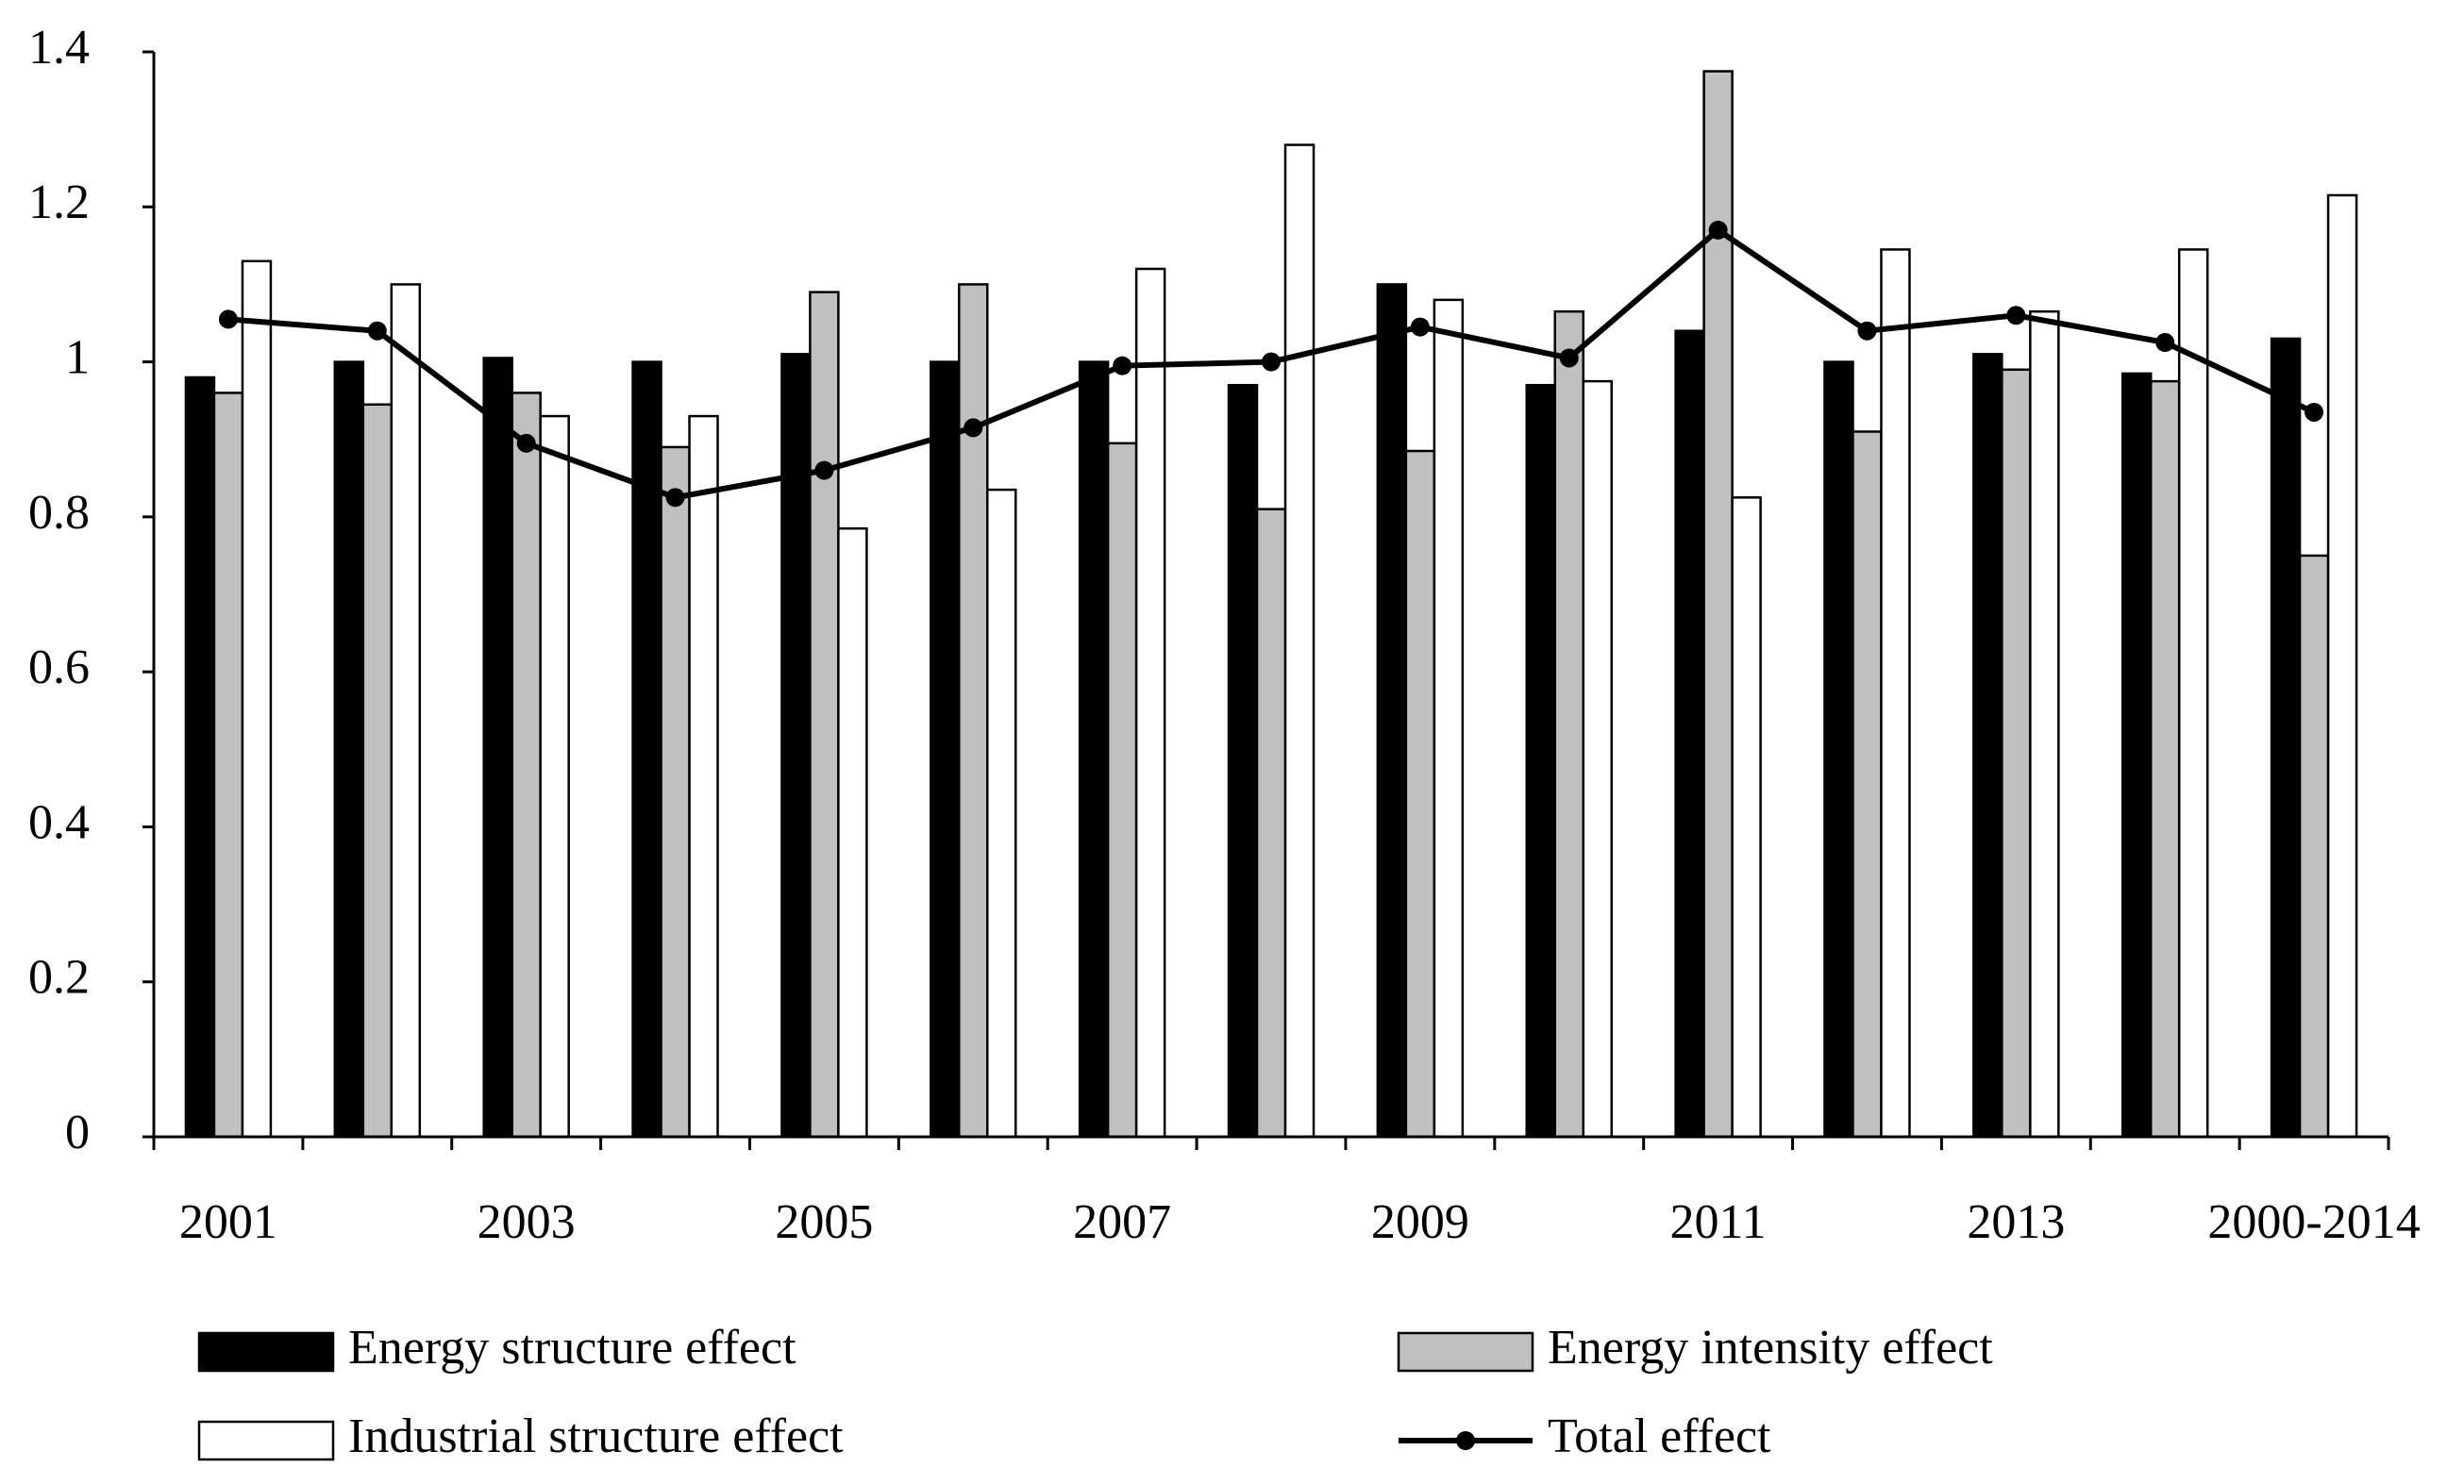  Describe the element at coordinates (1770, 1348) in the screenshot. I see `legend-label: Energy intensity effect` at that location.